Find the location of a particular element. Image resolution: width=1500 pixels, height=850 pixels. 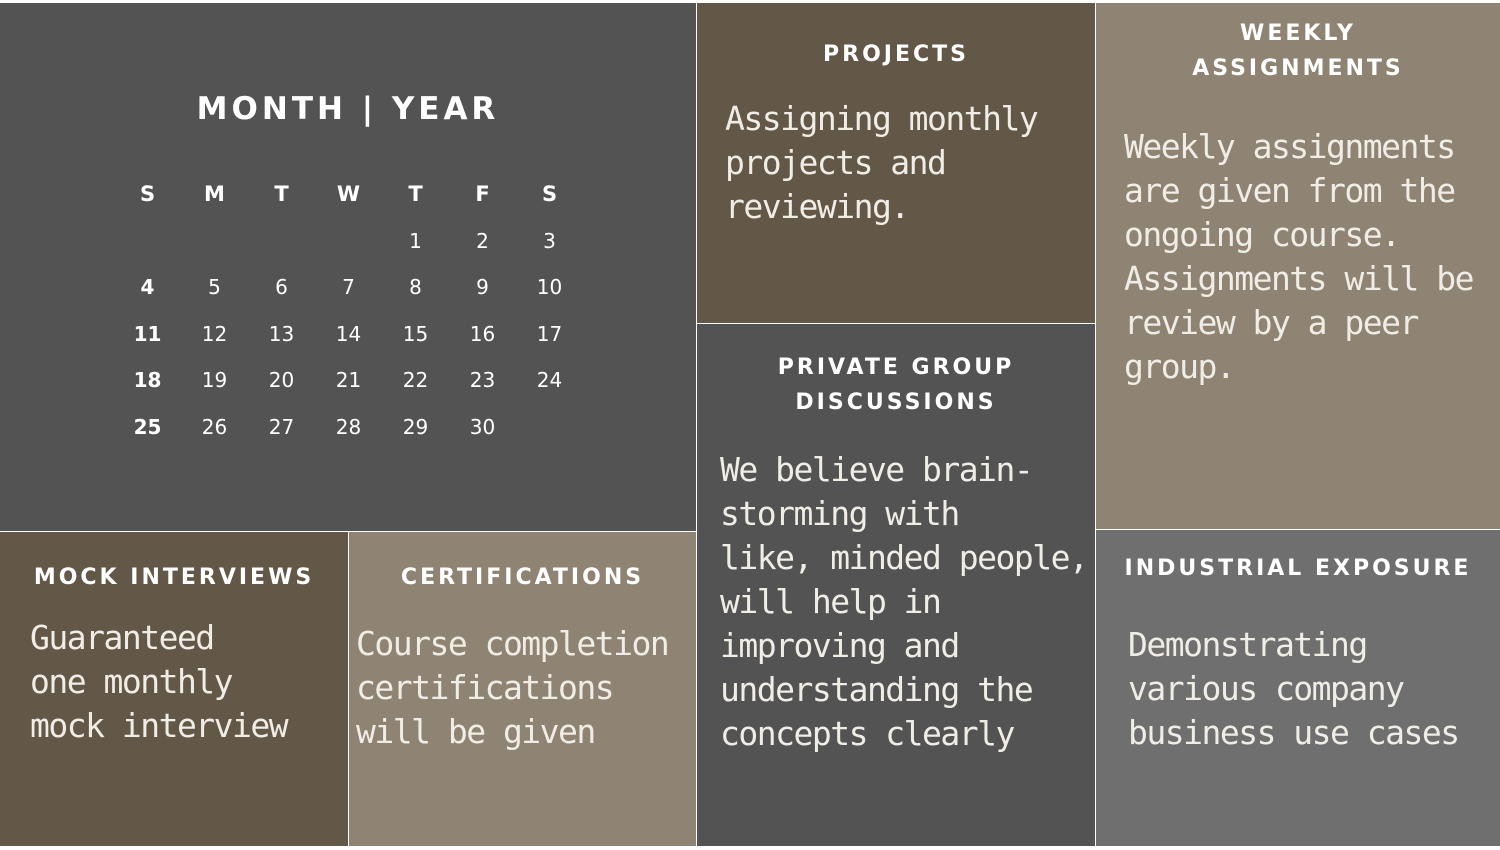

weekday-saturday: S is located at coordinates (549, 194).